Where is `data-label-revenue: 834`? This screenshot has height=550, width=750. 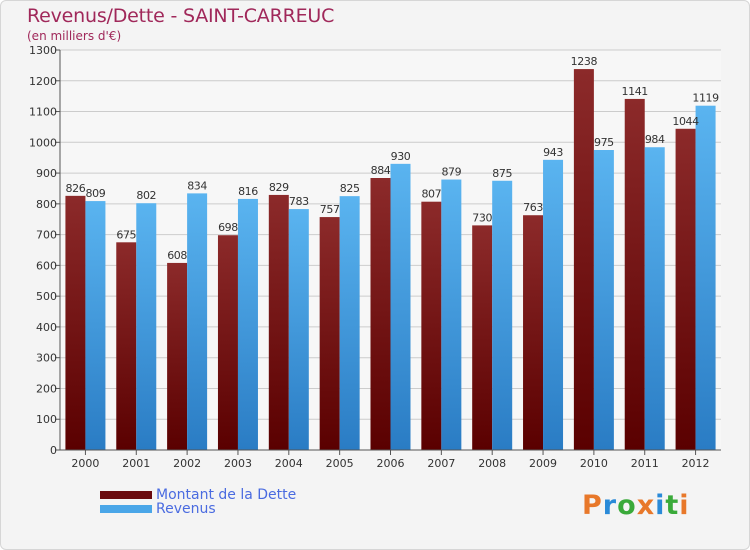 data-label-revenue: 834 is located at coordinates (197, 185).